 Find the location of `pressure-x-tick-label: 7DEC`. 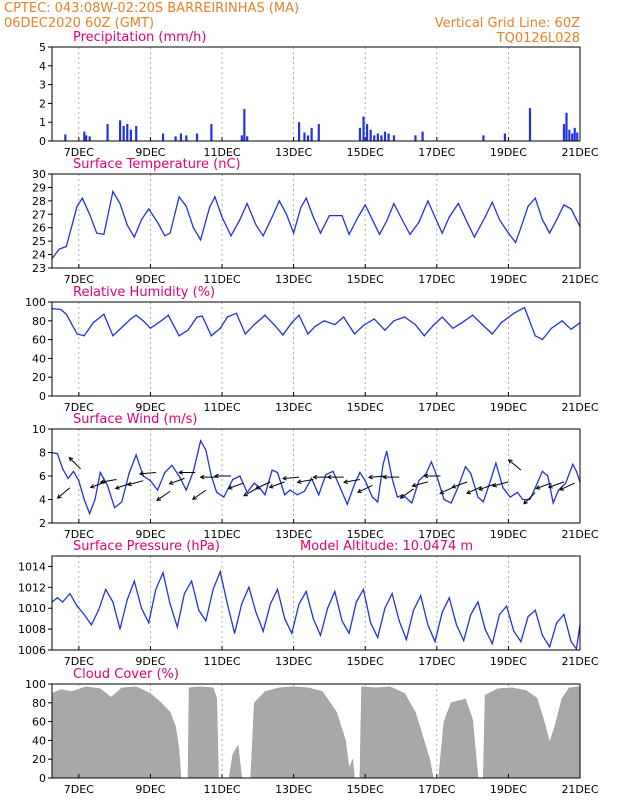

pressure-x-tick-label: 7DEC is located at coordinates (79, 661).